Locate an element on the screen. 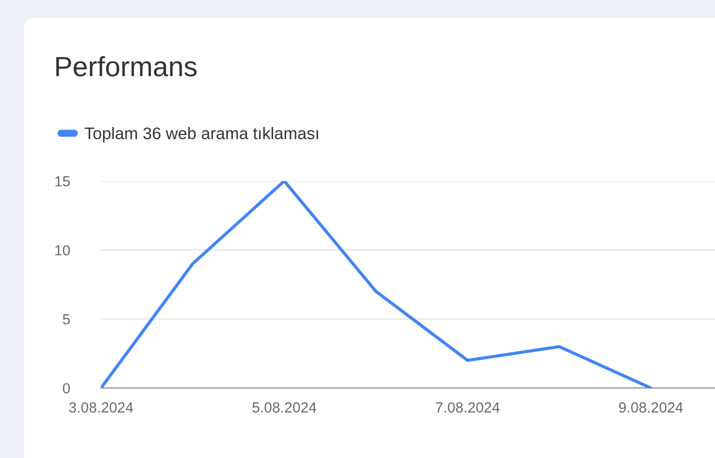 This screenshot has width=715, height=458. y-tick-label: 15 is located at coordinates (62, 181).